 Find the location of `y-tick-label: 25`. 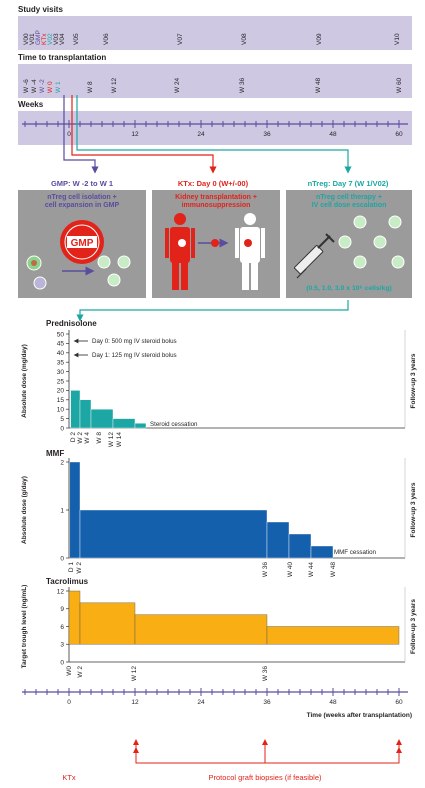

y-tick-label: 25 is located at coordinates (61, 381).